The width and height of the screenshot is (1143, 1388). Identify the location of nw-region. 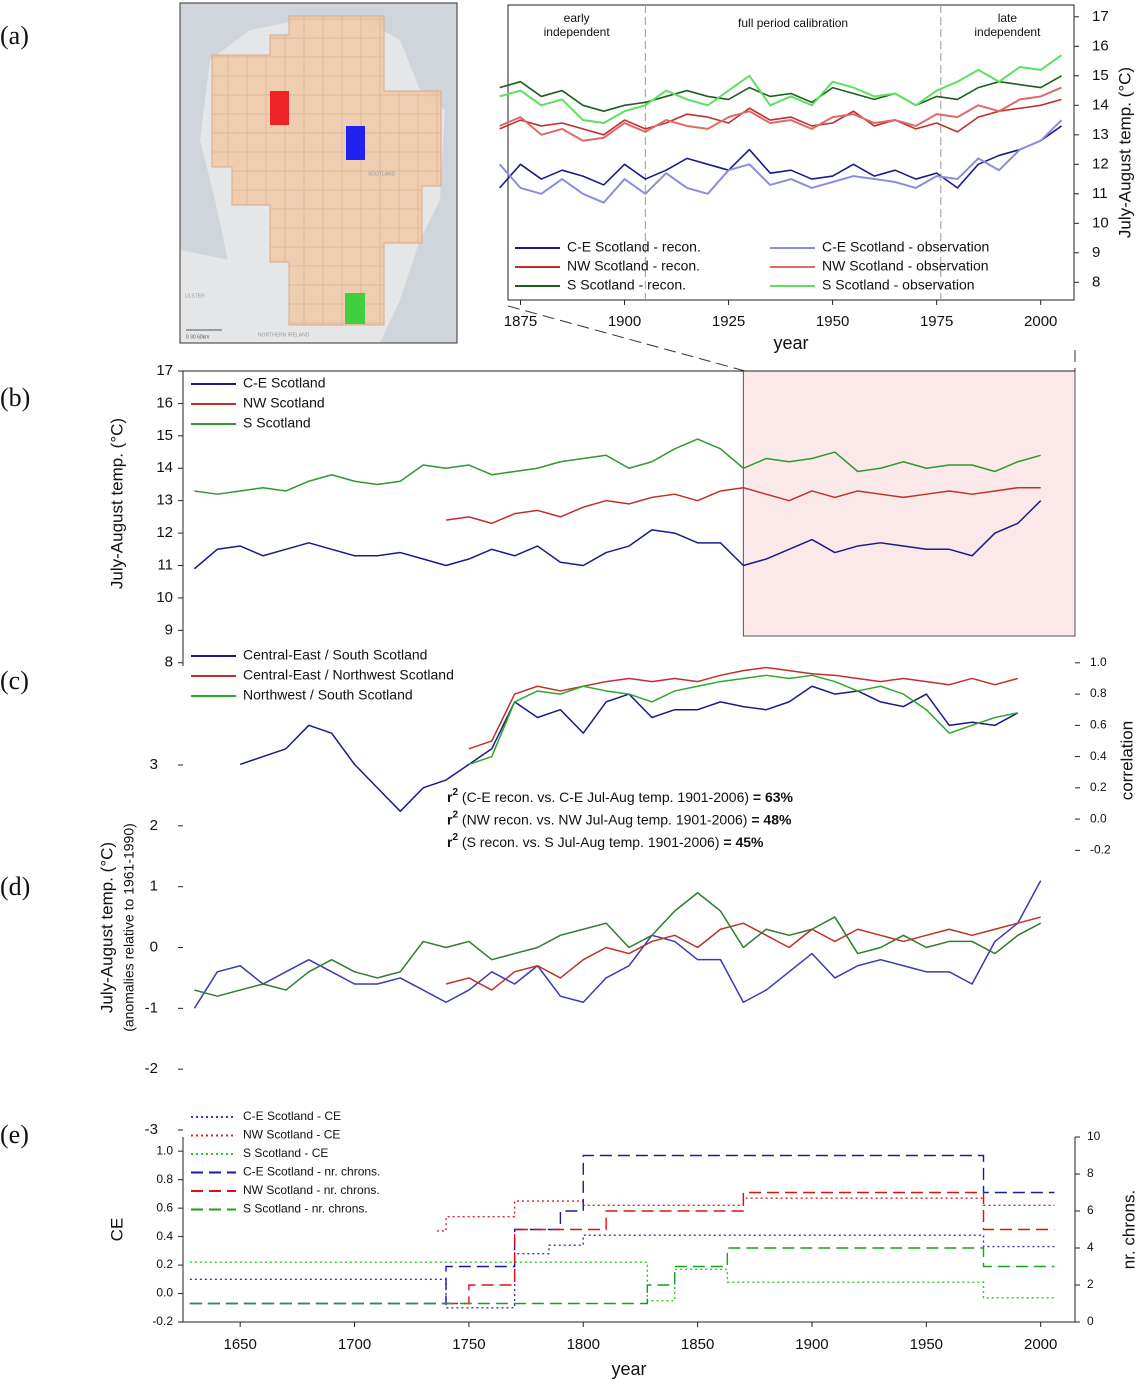
(279, 108).